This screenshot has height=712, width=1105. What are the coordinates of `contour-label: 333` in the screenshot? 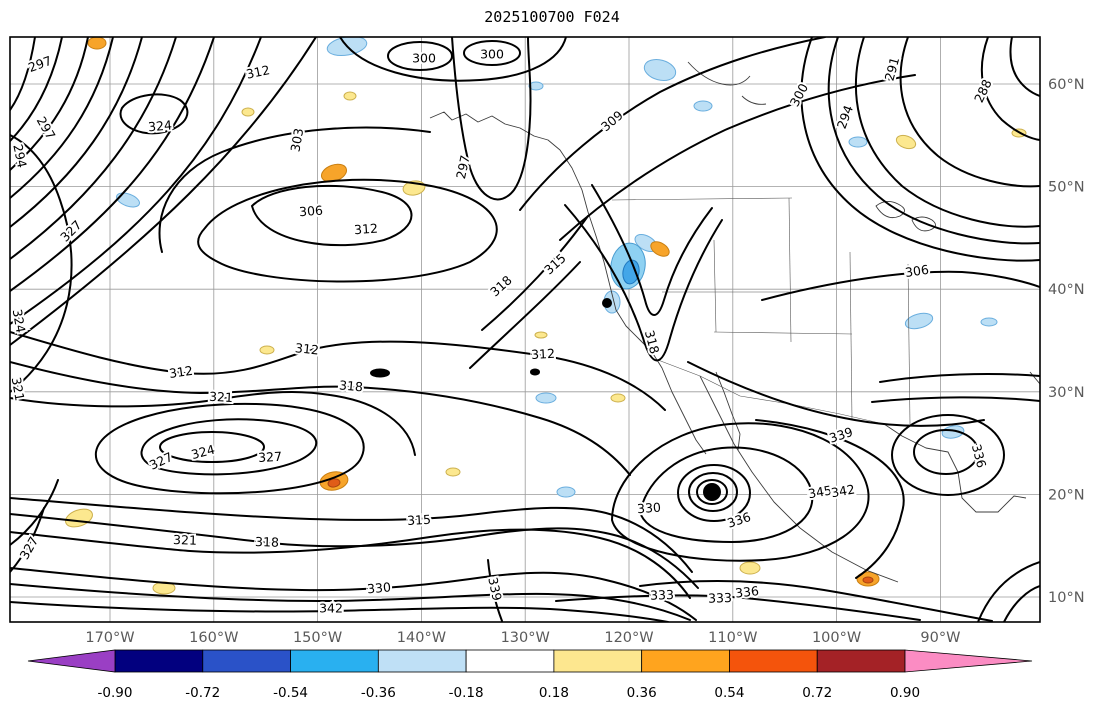 It's located at (662, 595).